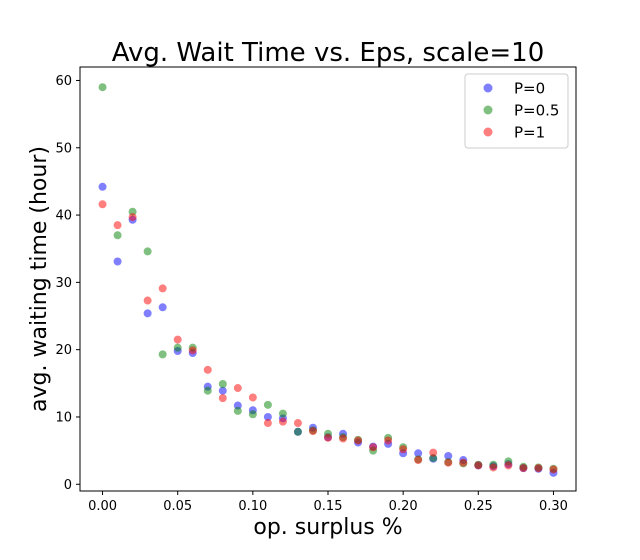 This screenshot has width=640, height=560. Describe the element at coordinates (328, 53) in the screenshot. I see `chart-title: Avg. Wait Time vs. Eps, scale=10` at that location.